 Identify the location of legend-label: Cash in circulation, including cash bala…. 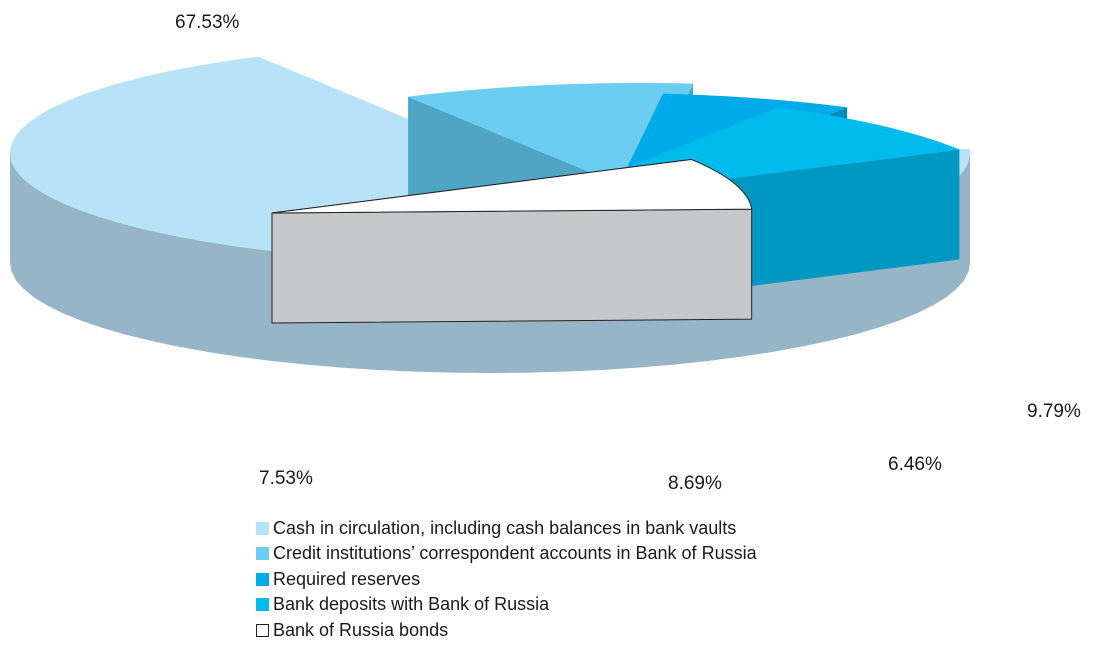
(505, 527).